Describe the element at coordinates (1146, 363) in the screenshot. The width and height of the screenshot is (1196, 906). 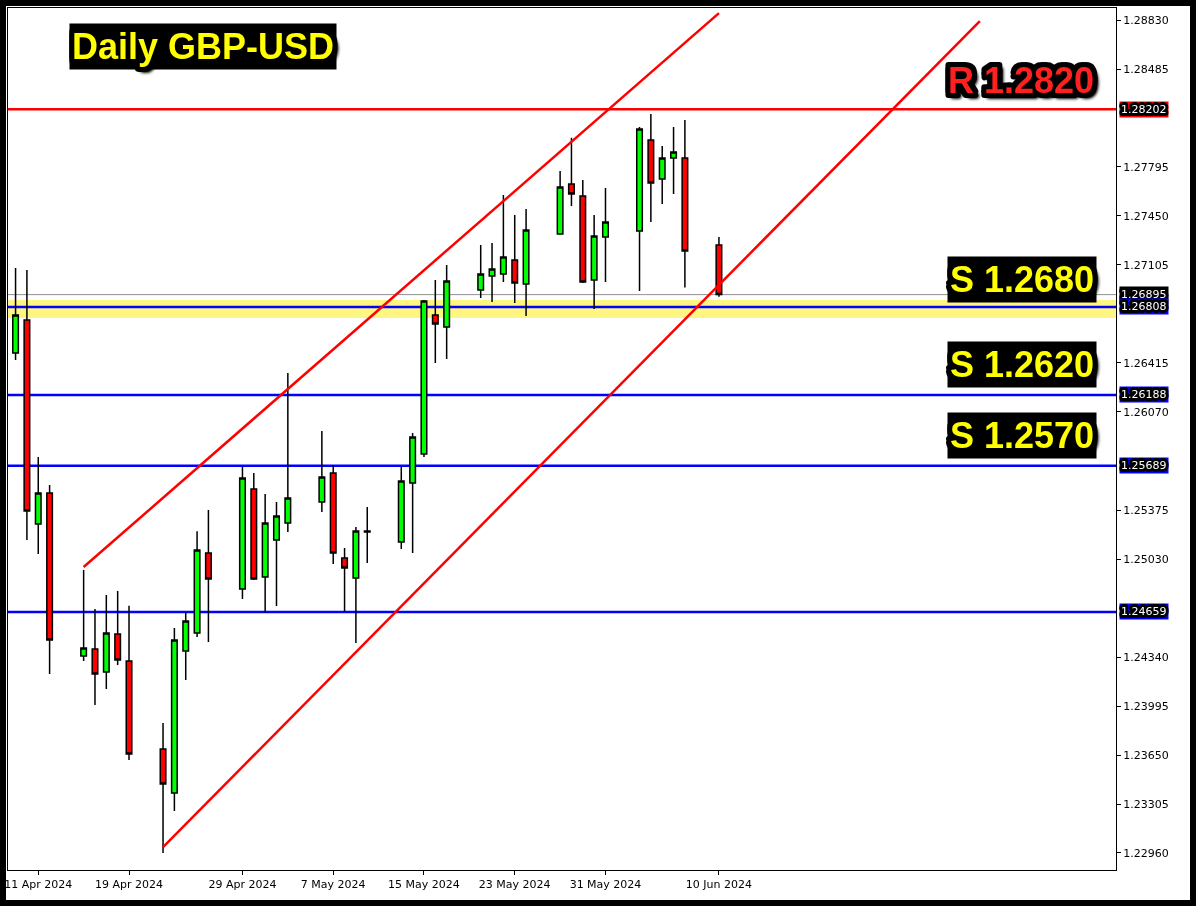
I see `y-tick-label: 1.26415` at that location.